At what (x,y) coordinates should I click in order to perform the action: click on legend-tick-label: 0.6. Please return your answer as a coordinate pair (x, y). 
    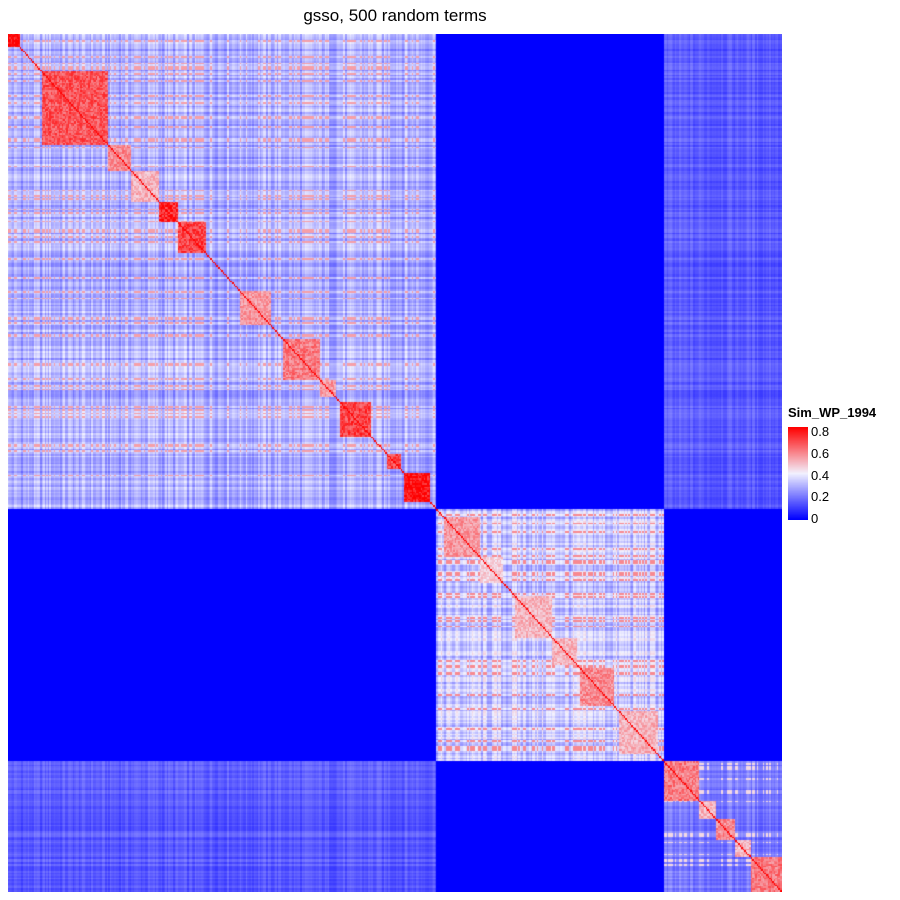
    Looking at the image, I should click on (820, 454).